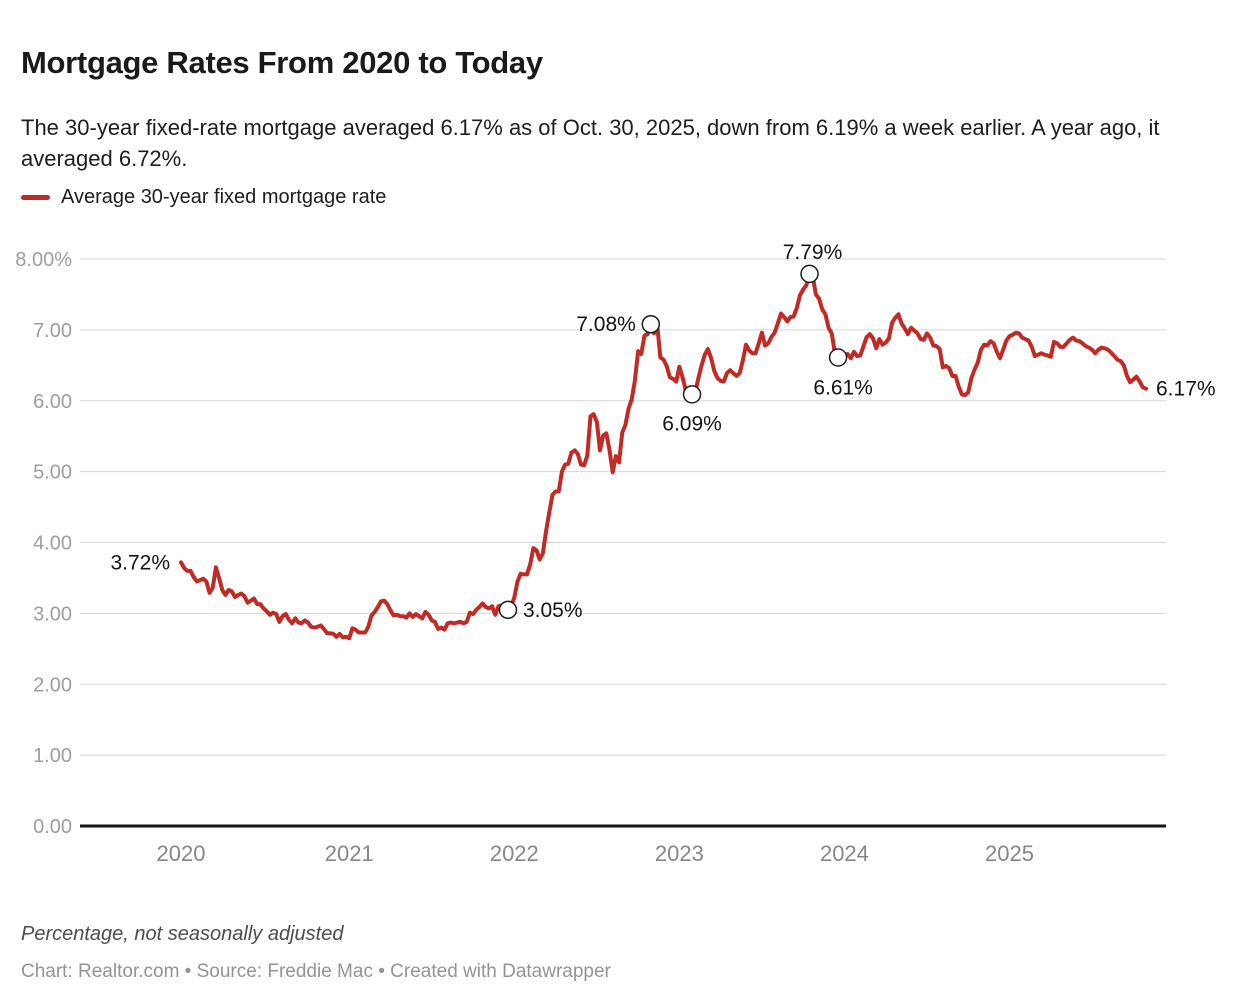  What do you see at coordinates (35, 197) in the screenshot?
I see `legend-line-swatch` at bounding box center [35, 197].